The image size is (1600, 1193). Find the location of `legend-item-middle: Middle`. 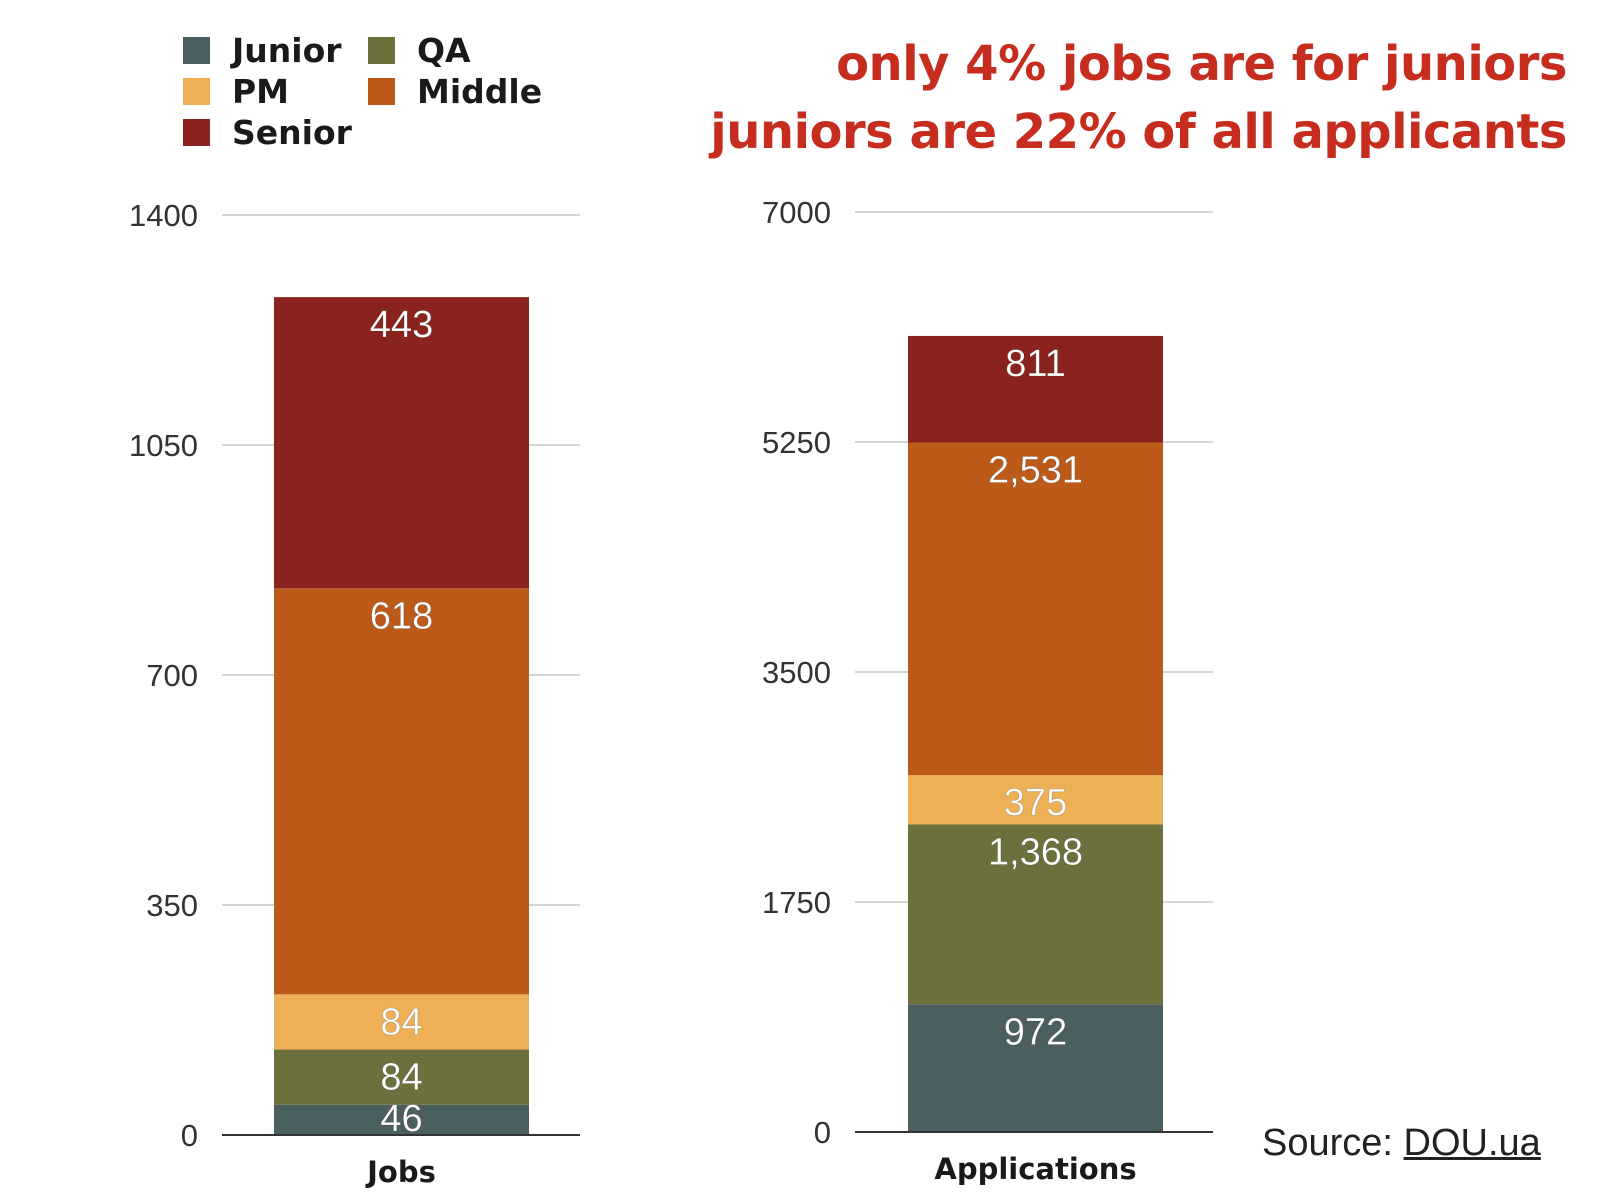

legend-item-middle: Middle is located at coordinates (455, 91).